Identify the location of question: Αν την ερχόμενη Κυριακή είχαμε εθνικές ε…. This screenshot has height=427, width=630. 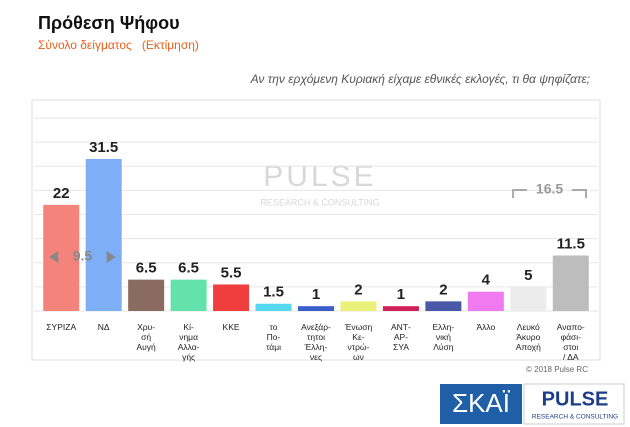
(420, 79).